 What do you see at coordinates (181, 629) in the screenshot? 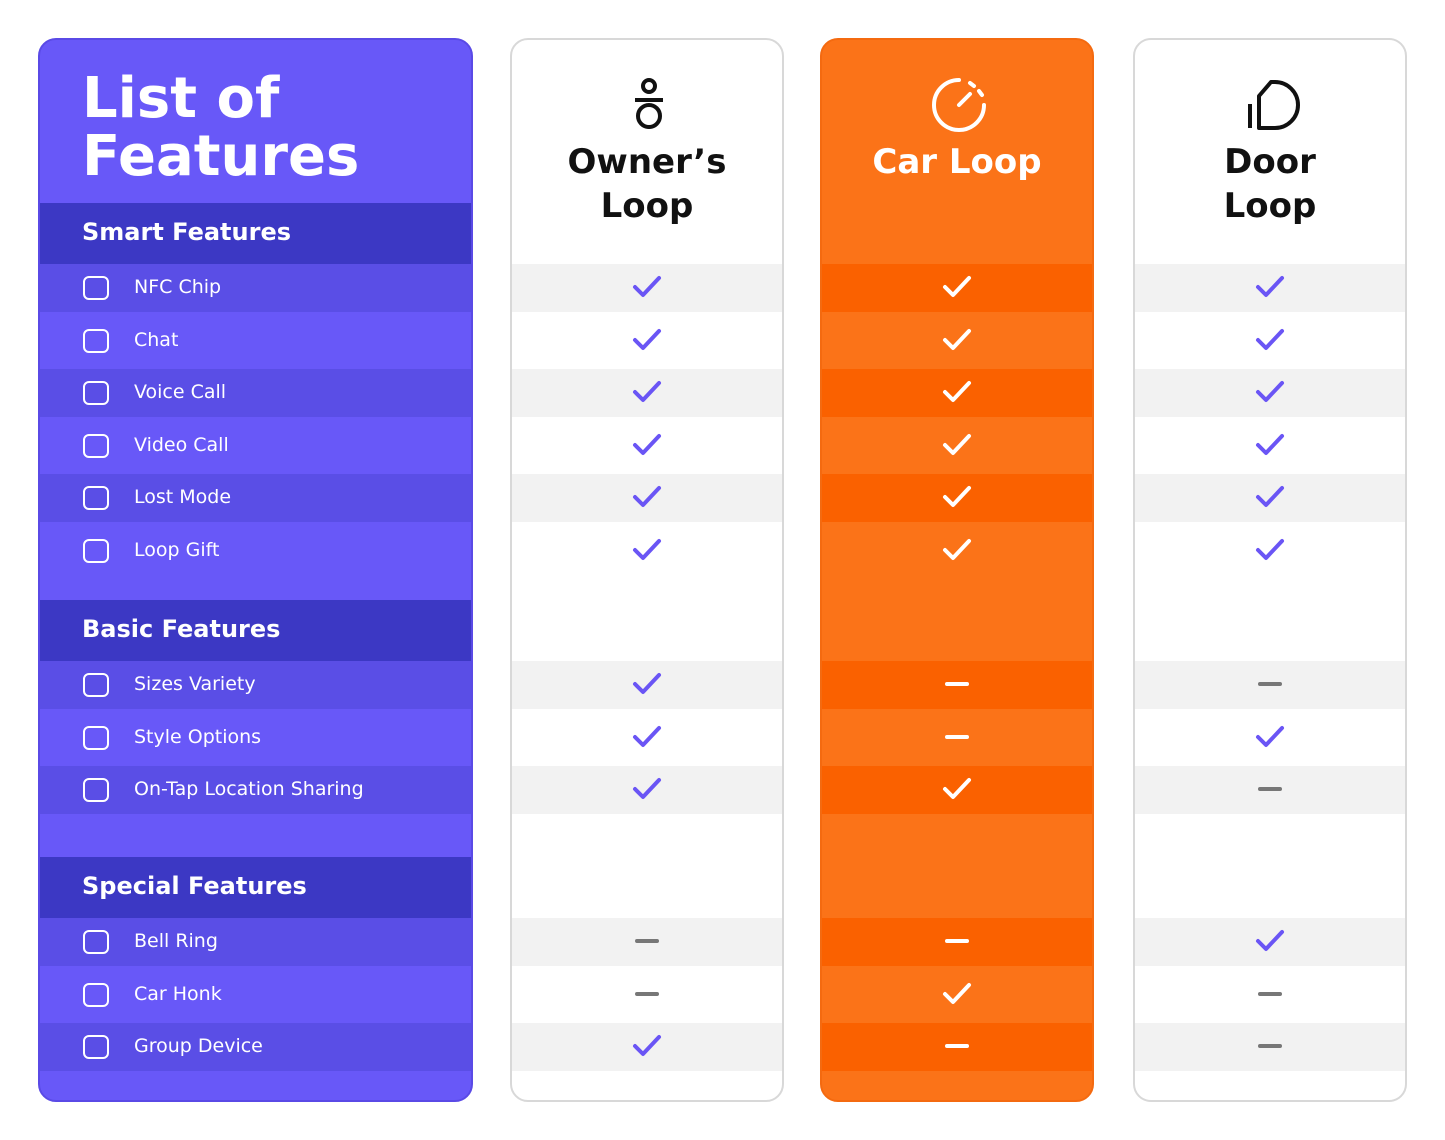
I see `section-title: Basic Features` at bounding box center [181, 629].